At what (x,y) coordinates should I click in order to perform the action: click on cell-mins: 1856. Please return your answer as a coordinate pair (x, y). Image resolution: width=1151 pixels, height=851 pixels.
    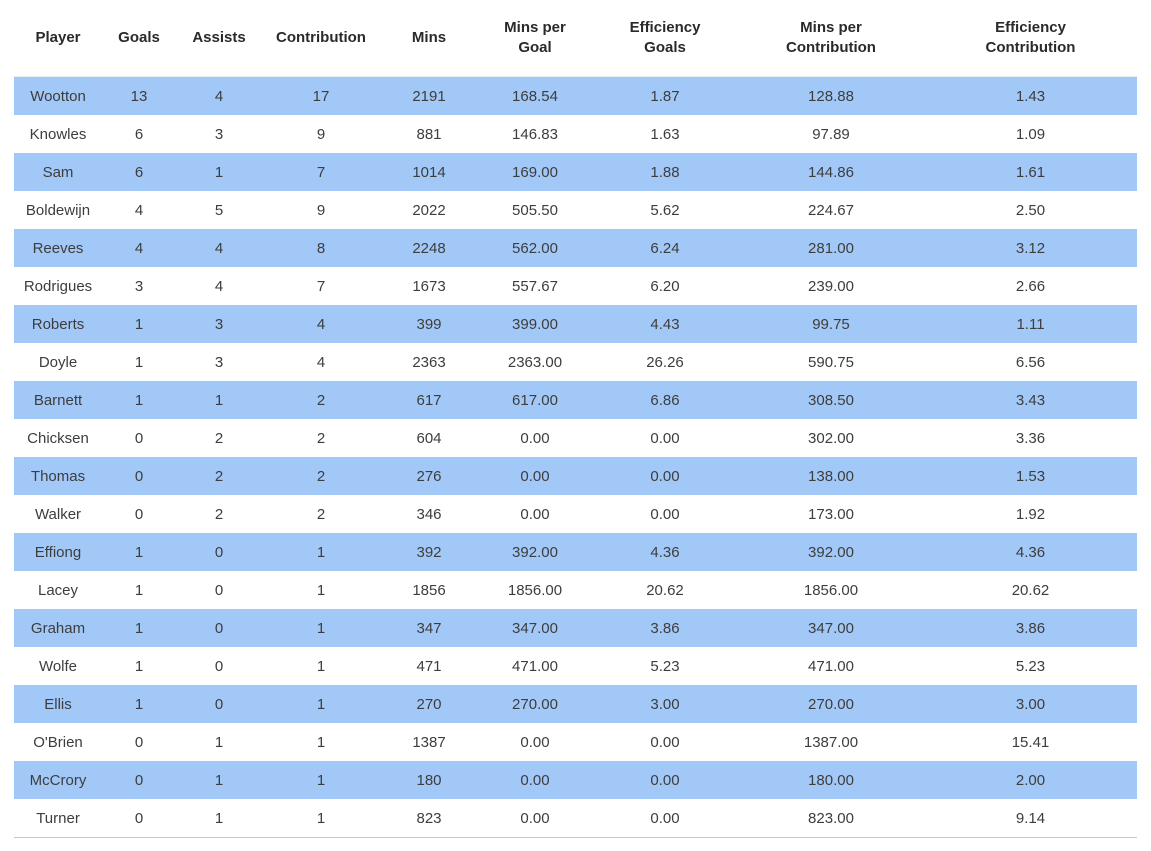
    Looking at the image, I should click on (429, 590).